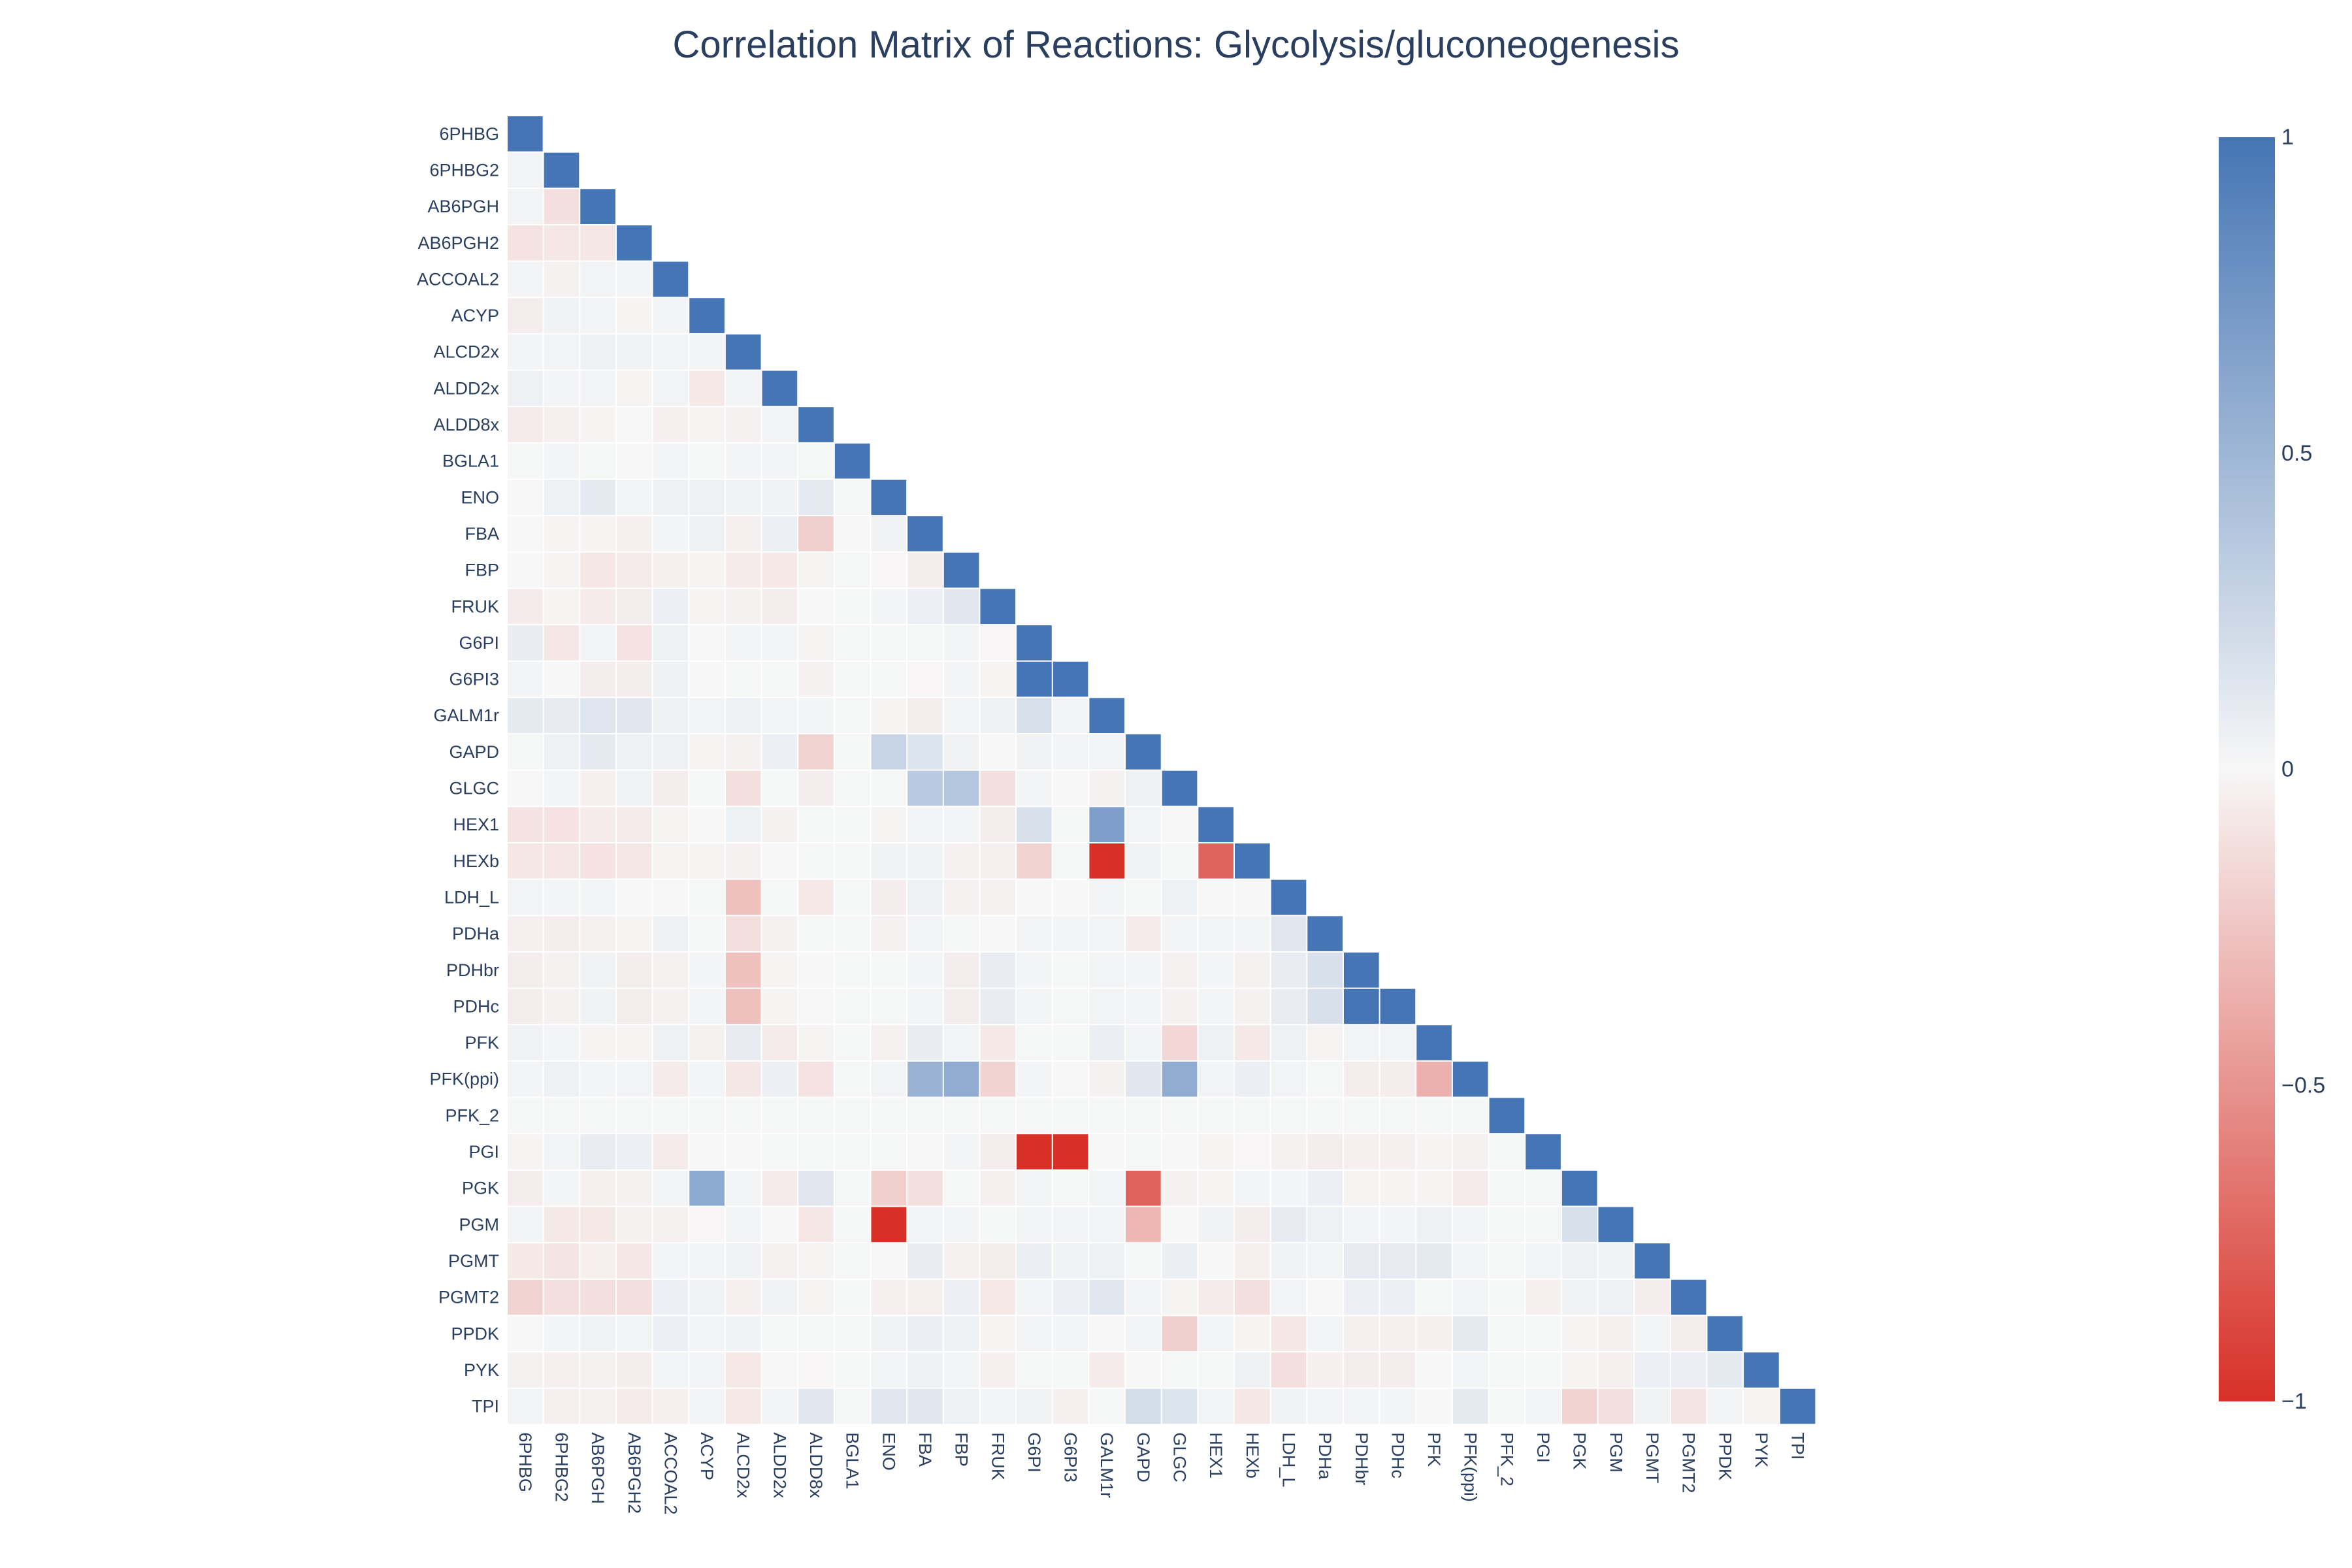  What do you see at coordinates (1107, 1006) in the screenshot?
I see `heatmap-cell-PDHc-GALM1r` at bounding box center [1107, 1006].